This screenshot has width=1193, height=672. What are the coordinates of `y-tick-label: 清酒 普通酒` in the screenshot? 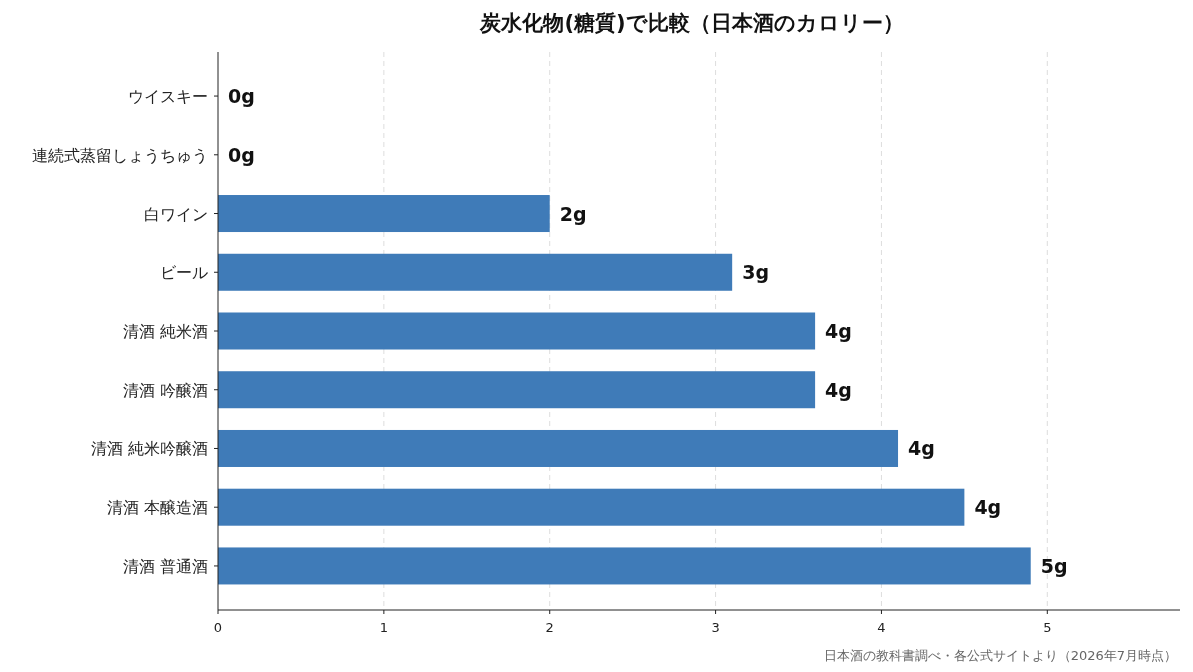 It's located at (165, 566).